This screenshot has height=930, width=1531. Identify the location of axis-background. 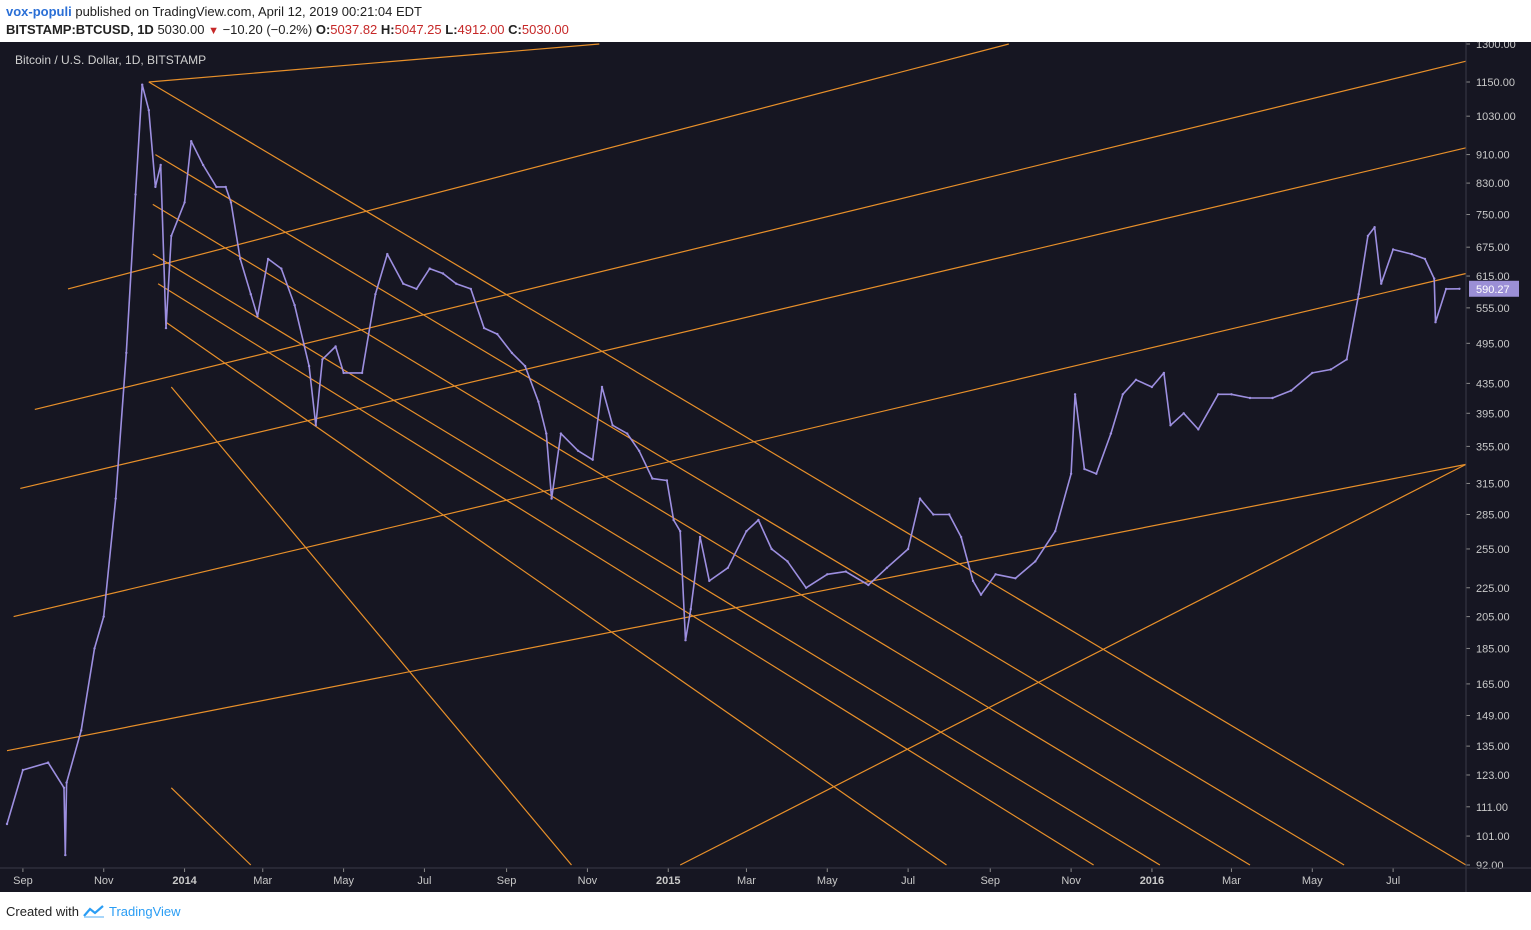
(1498, 467).